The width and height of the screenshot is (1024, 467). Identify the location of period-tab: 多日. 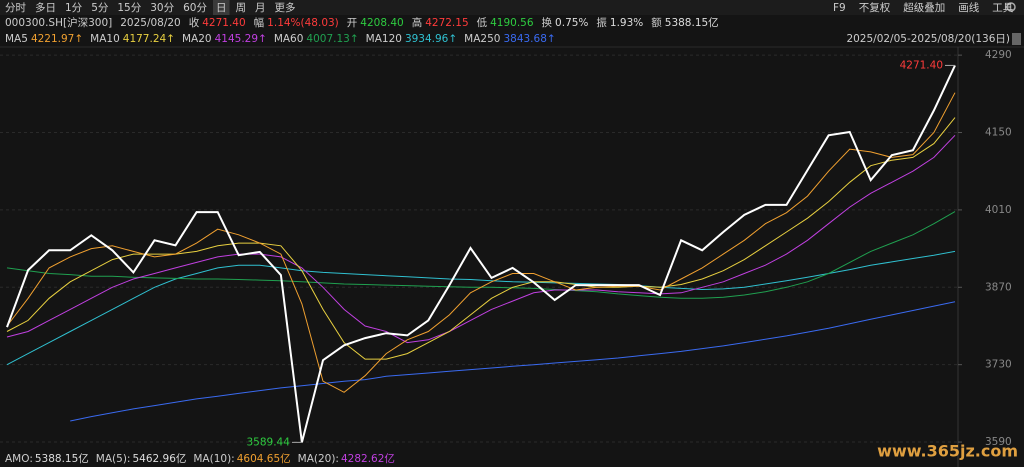
(45, 7).